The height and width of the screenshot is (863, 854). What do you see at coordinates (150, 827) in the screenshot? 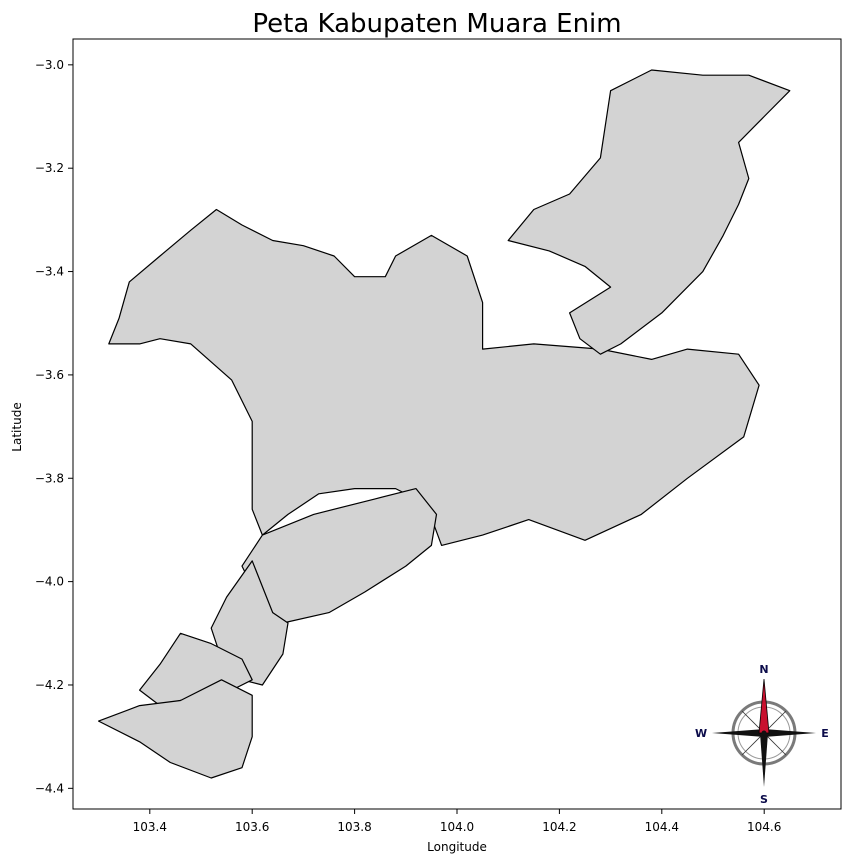
I see `x-tick-label: 103.4` at bounding box center [150, 827].